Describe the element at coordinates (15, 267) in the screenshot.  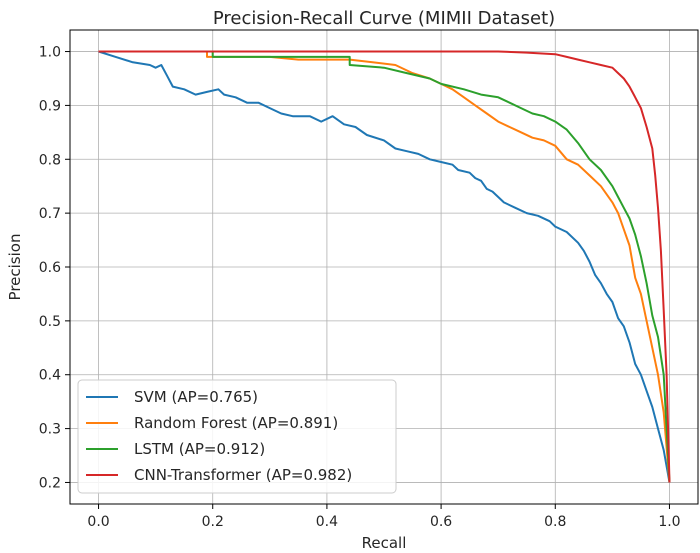
I see `y-axis-label: Precision` at that location.